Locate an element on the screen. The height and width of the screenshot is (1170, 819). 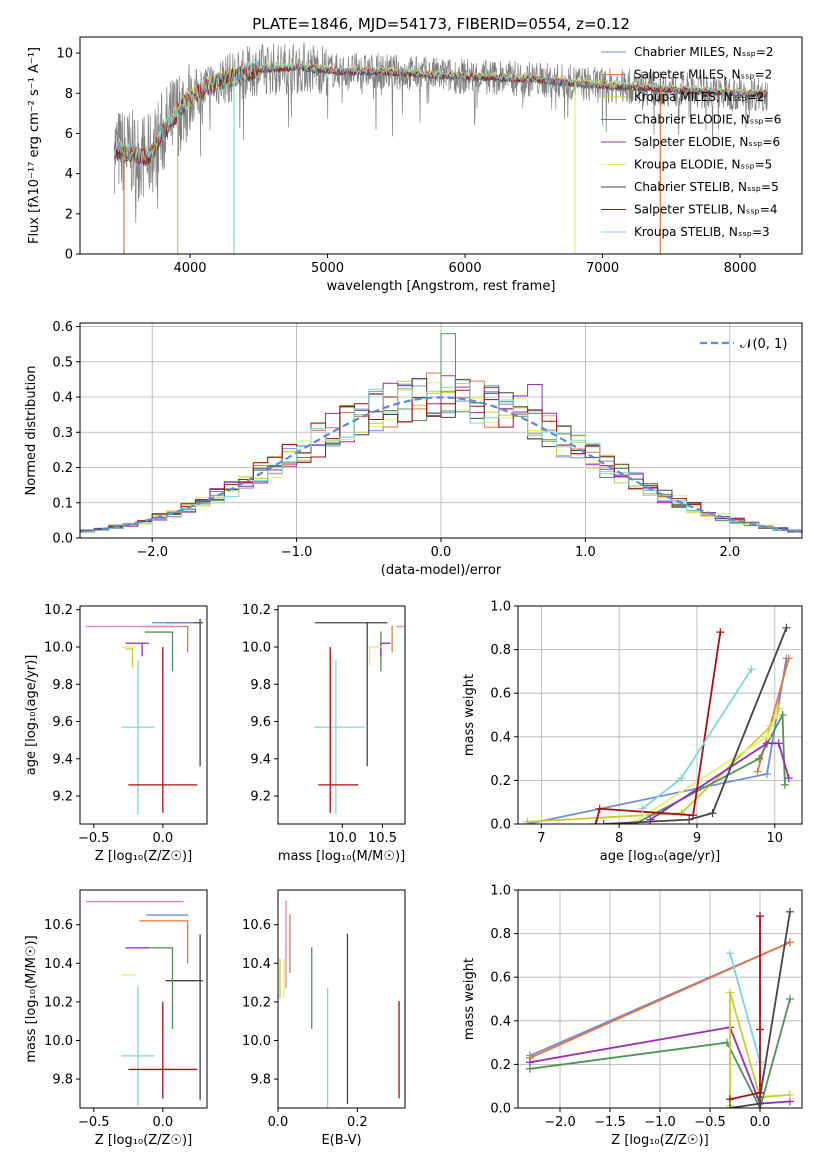
x-tick-label: −1.5 is located at coordinates (610, 1122).